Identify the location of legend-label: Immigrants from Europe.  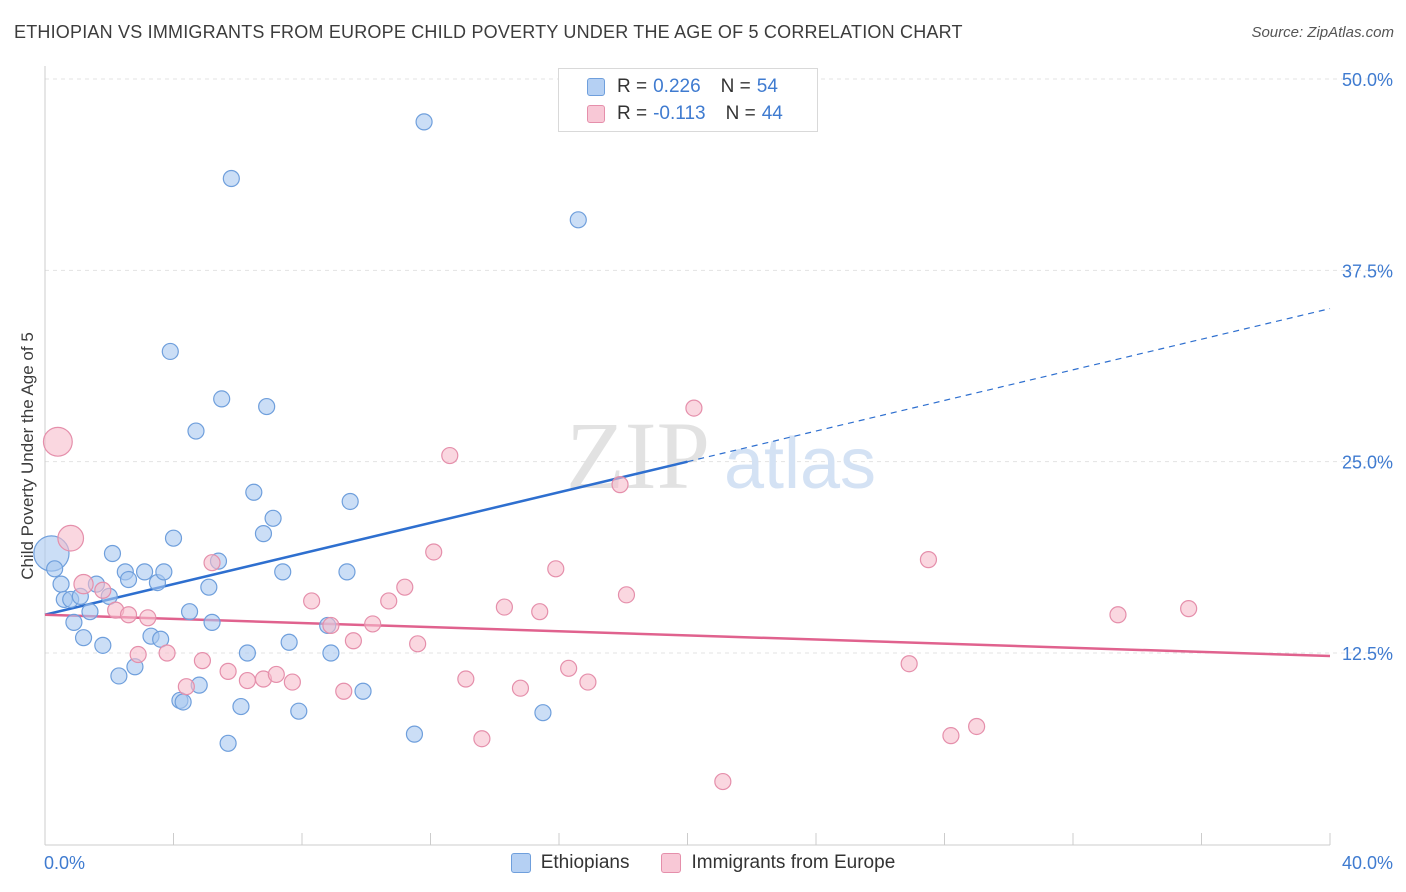
(793, 862).